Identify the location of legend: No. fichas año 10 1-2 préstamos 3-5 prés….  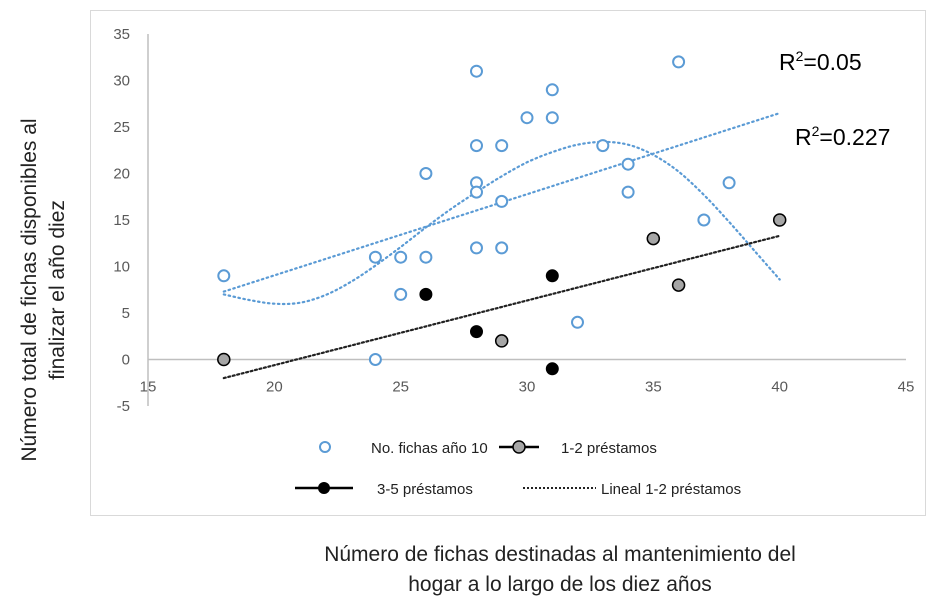
(518, 469).